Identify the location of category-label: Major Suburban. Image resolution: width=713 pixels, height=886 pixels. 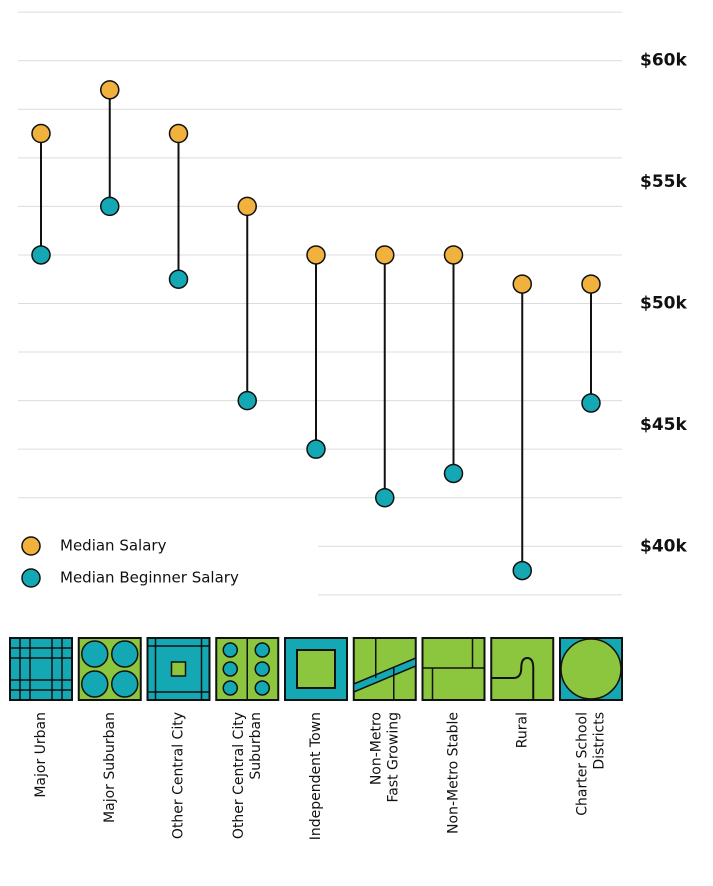
(110, 767).